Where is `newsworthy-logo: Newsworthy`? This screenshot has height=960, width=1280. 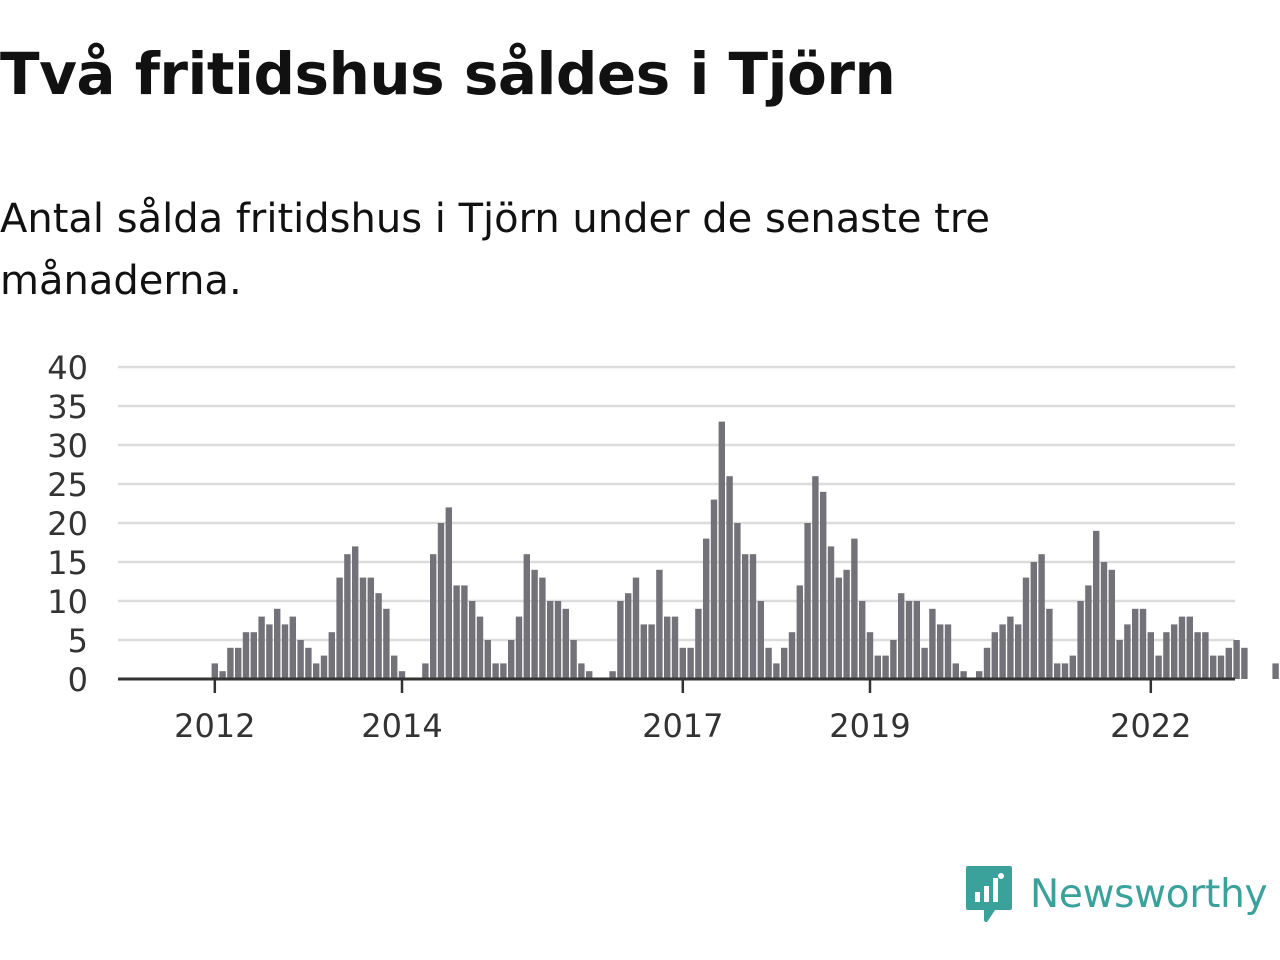
newsworthy-logo: Newsworthy is located at coordinates (1116, 894).